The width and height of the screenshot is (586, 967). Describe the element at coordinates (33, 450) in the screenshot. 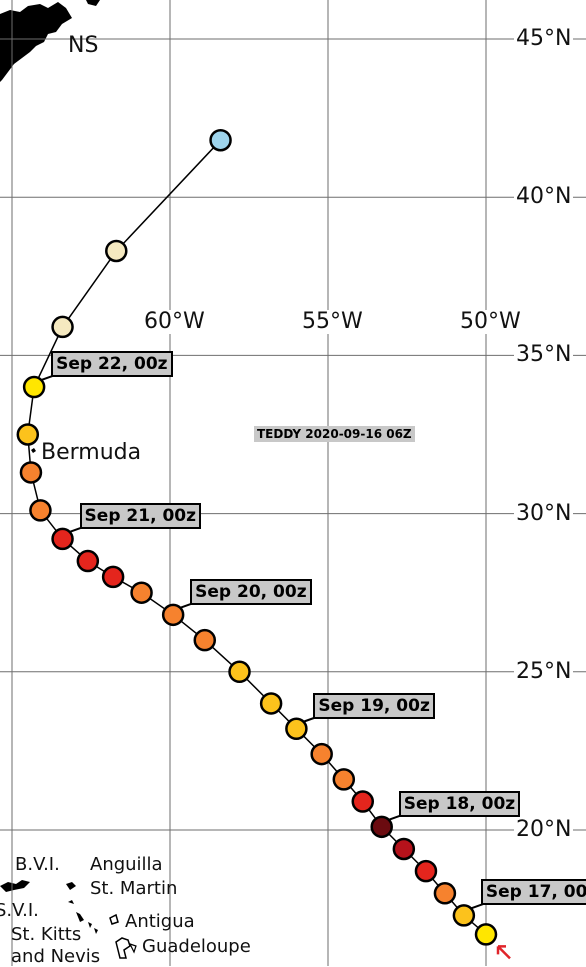

I see `bermuda-island` at that location.